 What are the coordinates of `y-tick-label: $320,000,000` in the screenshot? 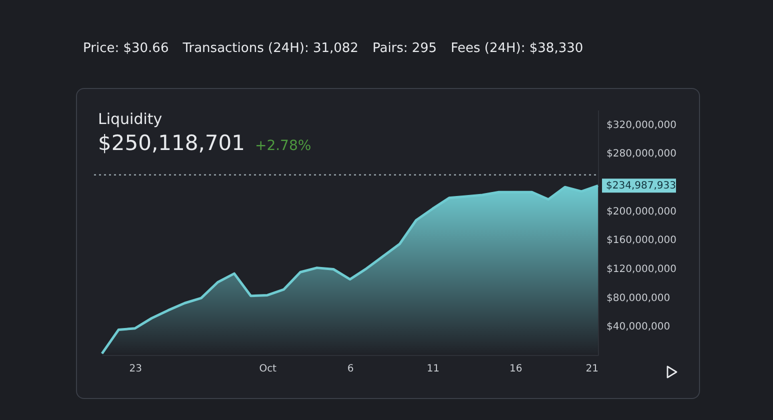 It's located at (641, 125).